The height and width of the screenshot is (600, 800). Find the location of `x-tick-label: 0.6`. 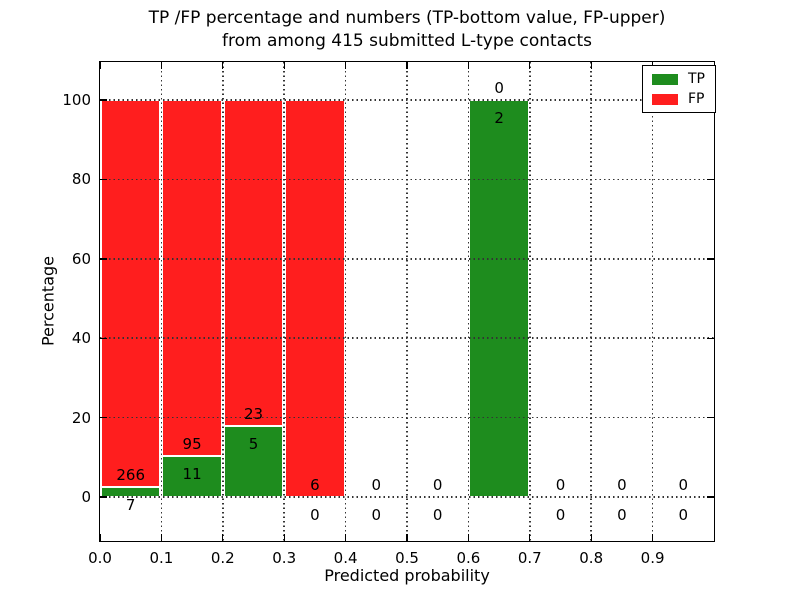

x-tick-label: 0.6 is located at coordinates (468, 558).